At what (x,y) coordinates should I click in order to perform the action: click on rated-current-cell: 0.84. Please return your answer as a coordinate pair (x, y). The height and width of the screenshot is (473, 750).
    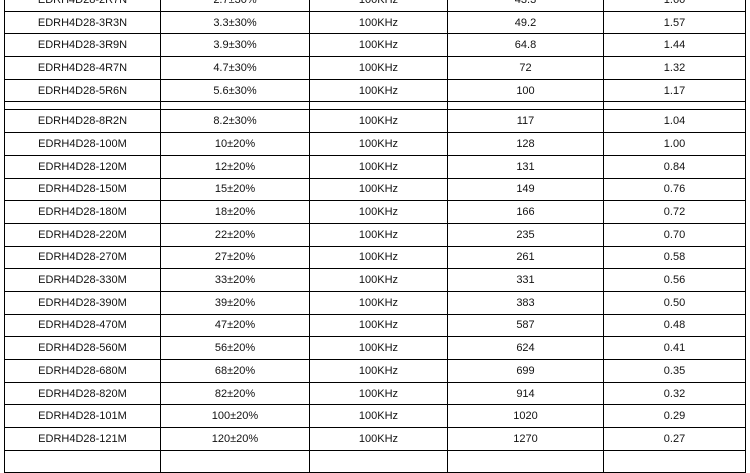
    Looking at the image, I should click on (674, 166).